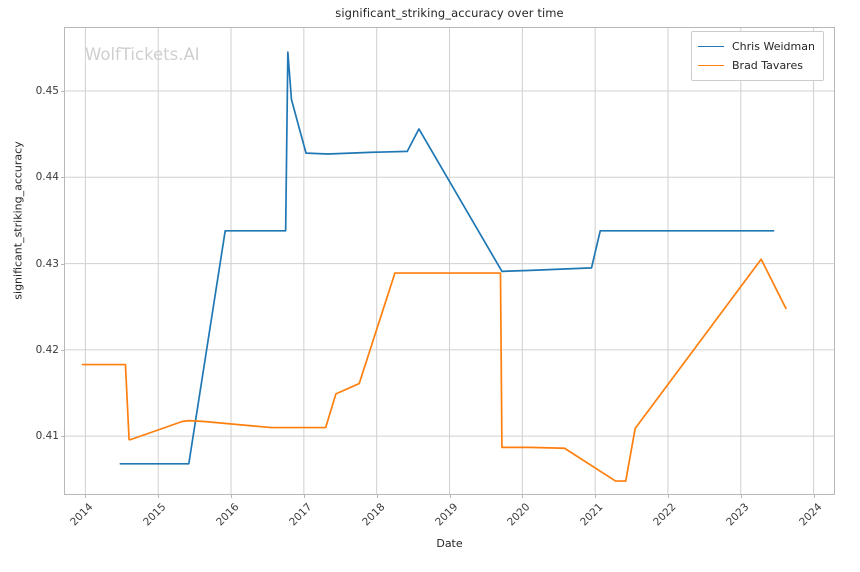  I want to click on chart-legend: Chris Weidman Brad Tavares, so click(757, 56).